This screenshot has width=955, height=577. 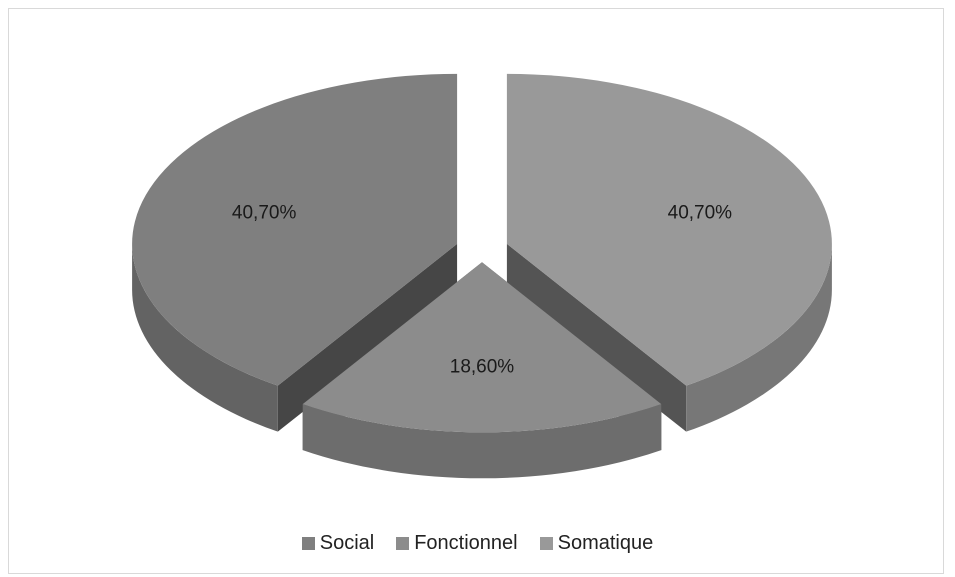 What do you see at coordinates (482, 441) in the screenshot?
I see `slice-side-fonctionnel` at bounding box center [482, 441].